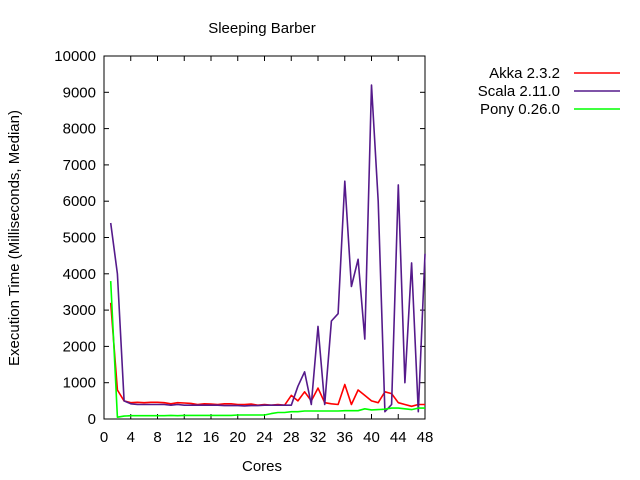  What do you see at coordinates (519, 91) in the screenshot?
I see `legend-label: Scala 2.11.0` at bounding box center [519, 91].